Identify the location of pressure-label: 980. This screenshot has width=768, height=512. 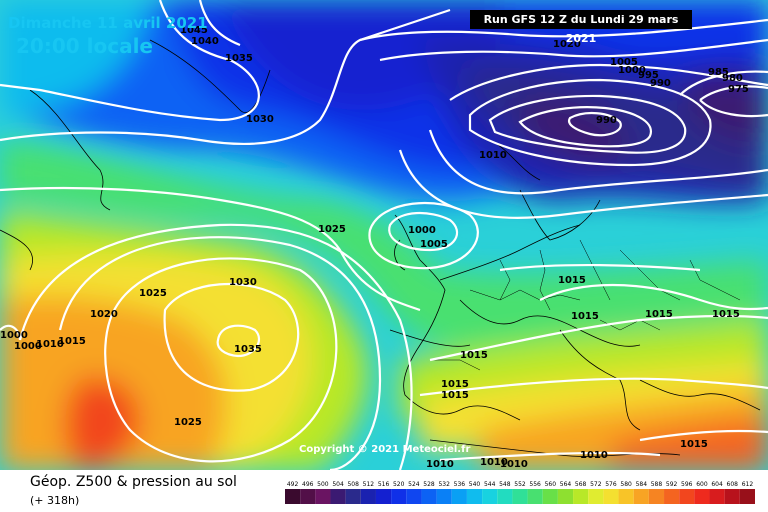
(732, 78).